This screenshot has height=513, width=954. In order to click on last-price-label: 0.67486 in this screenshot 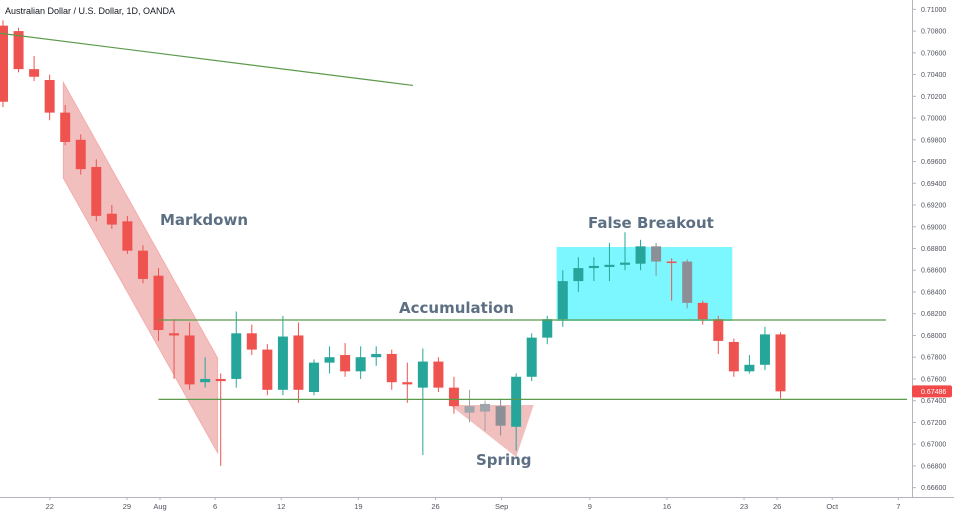, I will do `click(933, 392)`.